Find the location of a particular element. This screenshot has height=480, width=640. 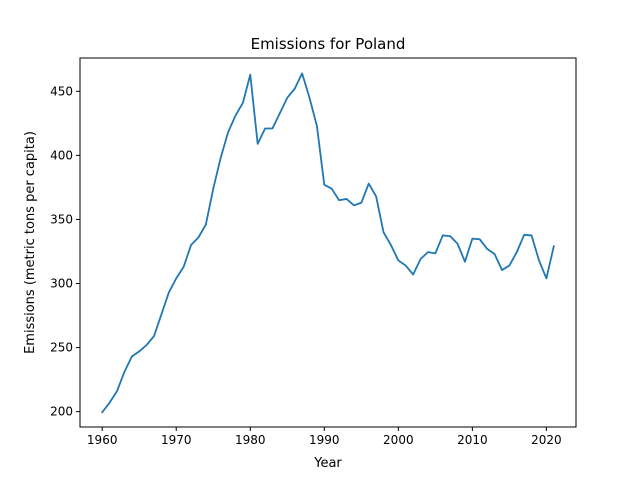

y-axis-label: Emissions (metric tons per capita) is located at coordinates (30, 242).